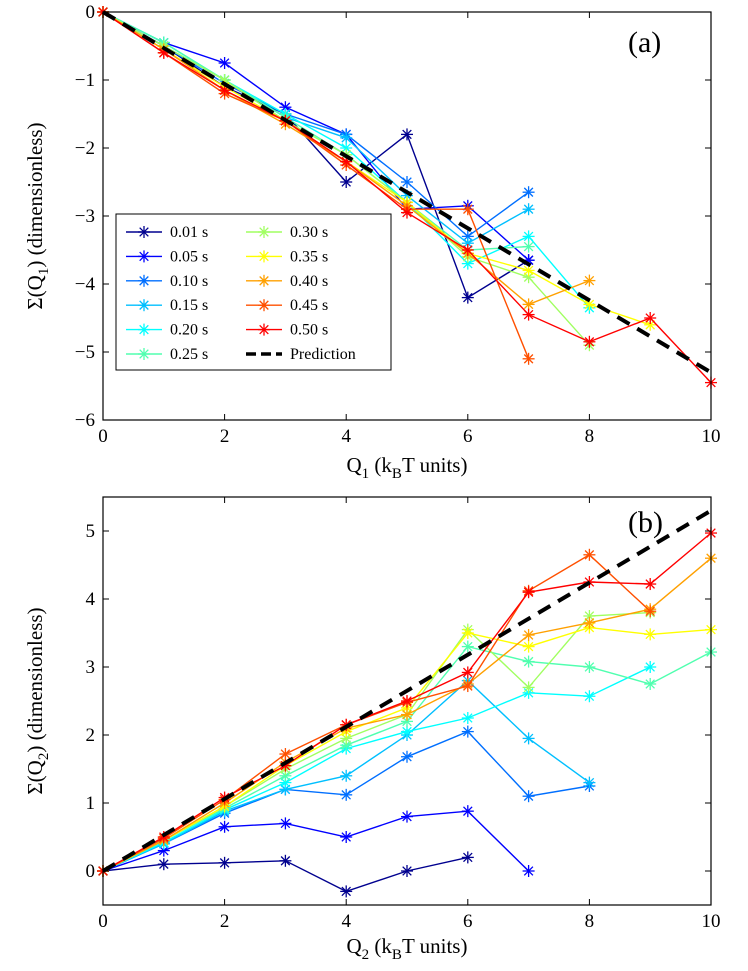 The width and height of the screenshot is (748, 971). Describe the element at coordinates (309, 305) in the screenshot. I see `legend-label: 0.45 s` at that location.